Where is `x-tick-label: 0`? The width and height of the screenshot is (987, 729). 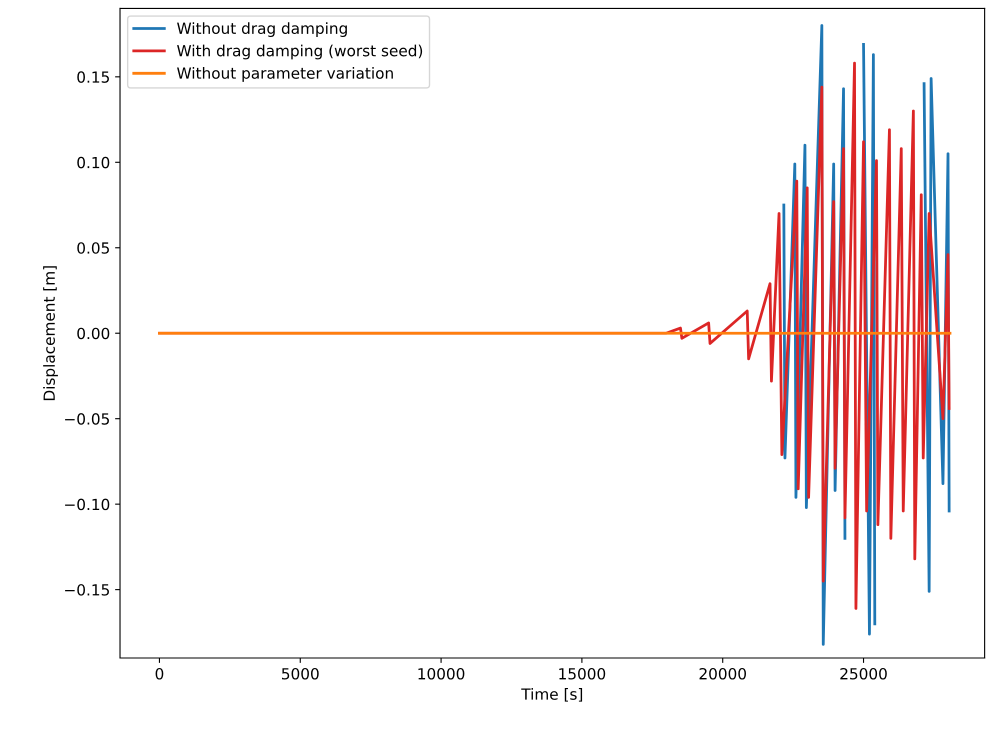
x-tick-label: 0 is located at coordinates (160, 674).